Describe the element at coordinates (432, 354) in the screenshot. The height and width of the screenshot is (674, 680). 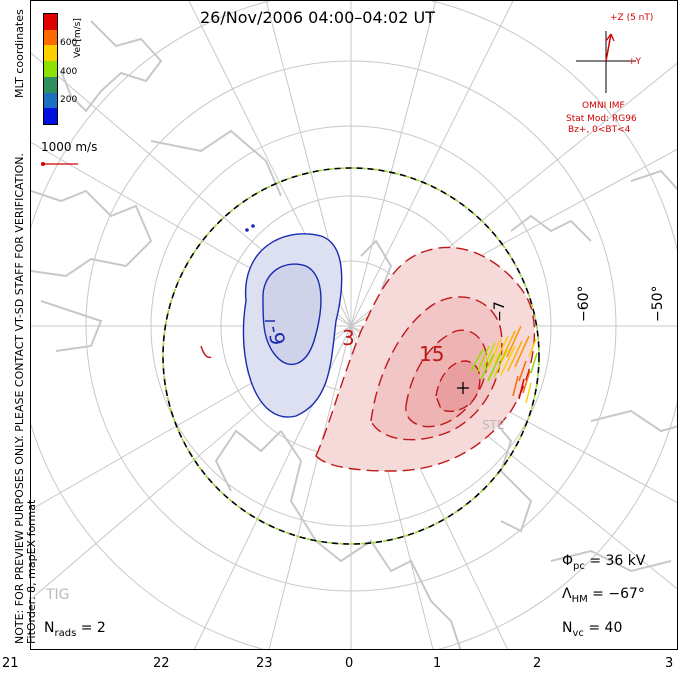
I see `contour-label: 15` at that location.